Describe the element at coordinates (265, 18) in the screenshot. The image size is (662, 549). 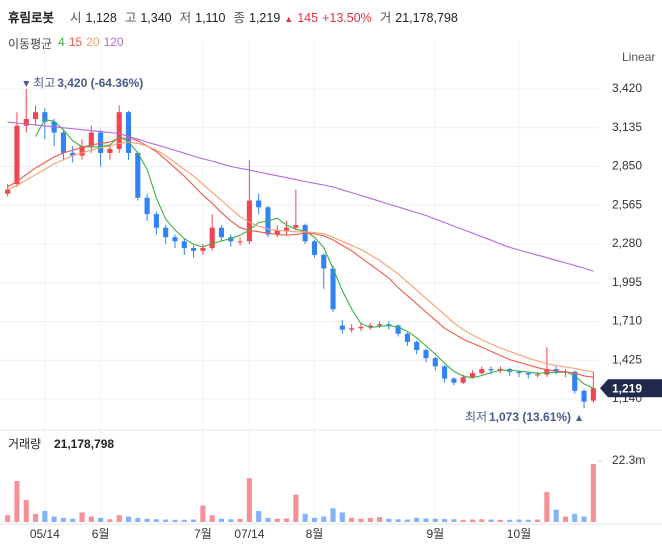
I see `close-value: 1,219` at that location.